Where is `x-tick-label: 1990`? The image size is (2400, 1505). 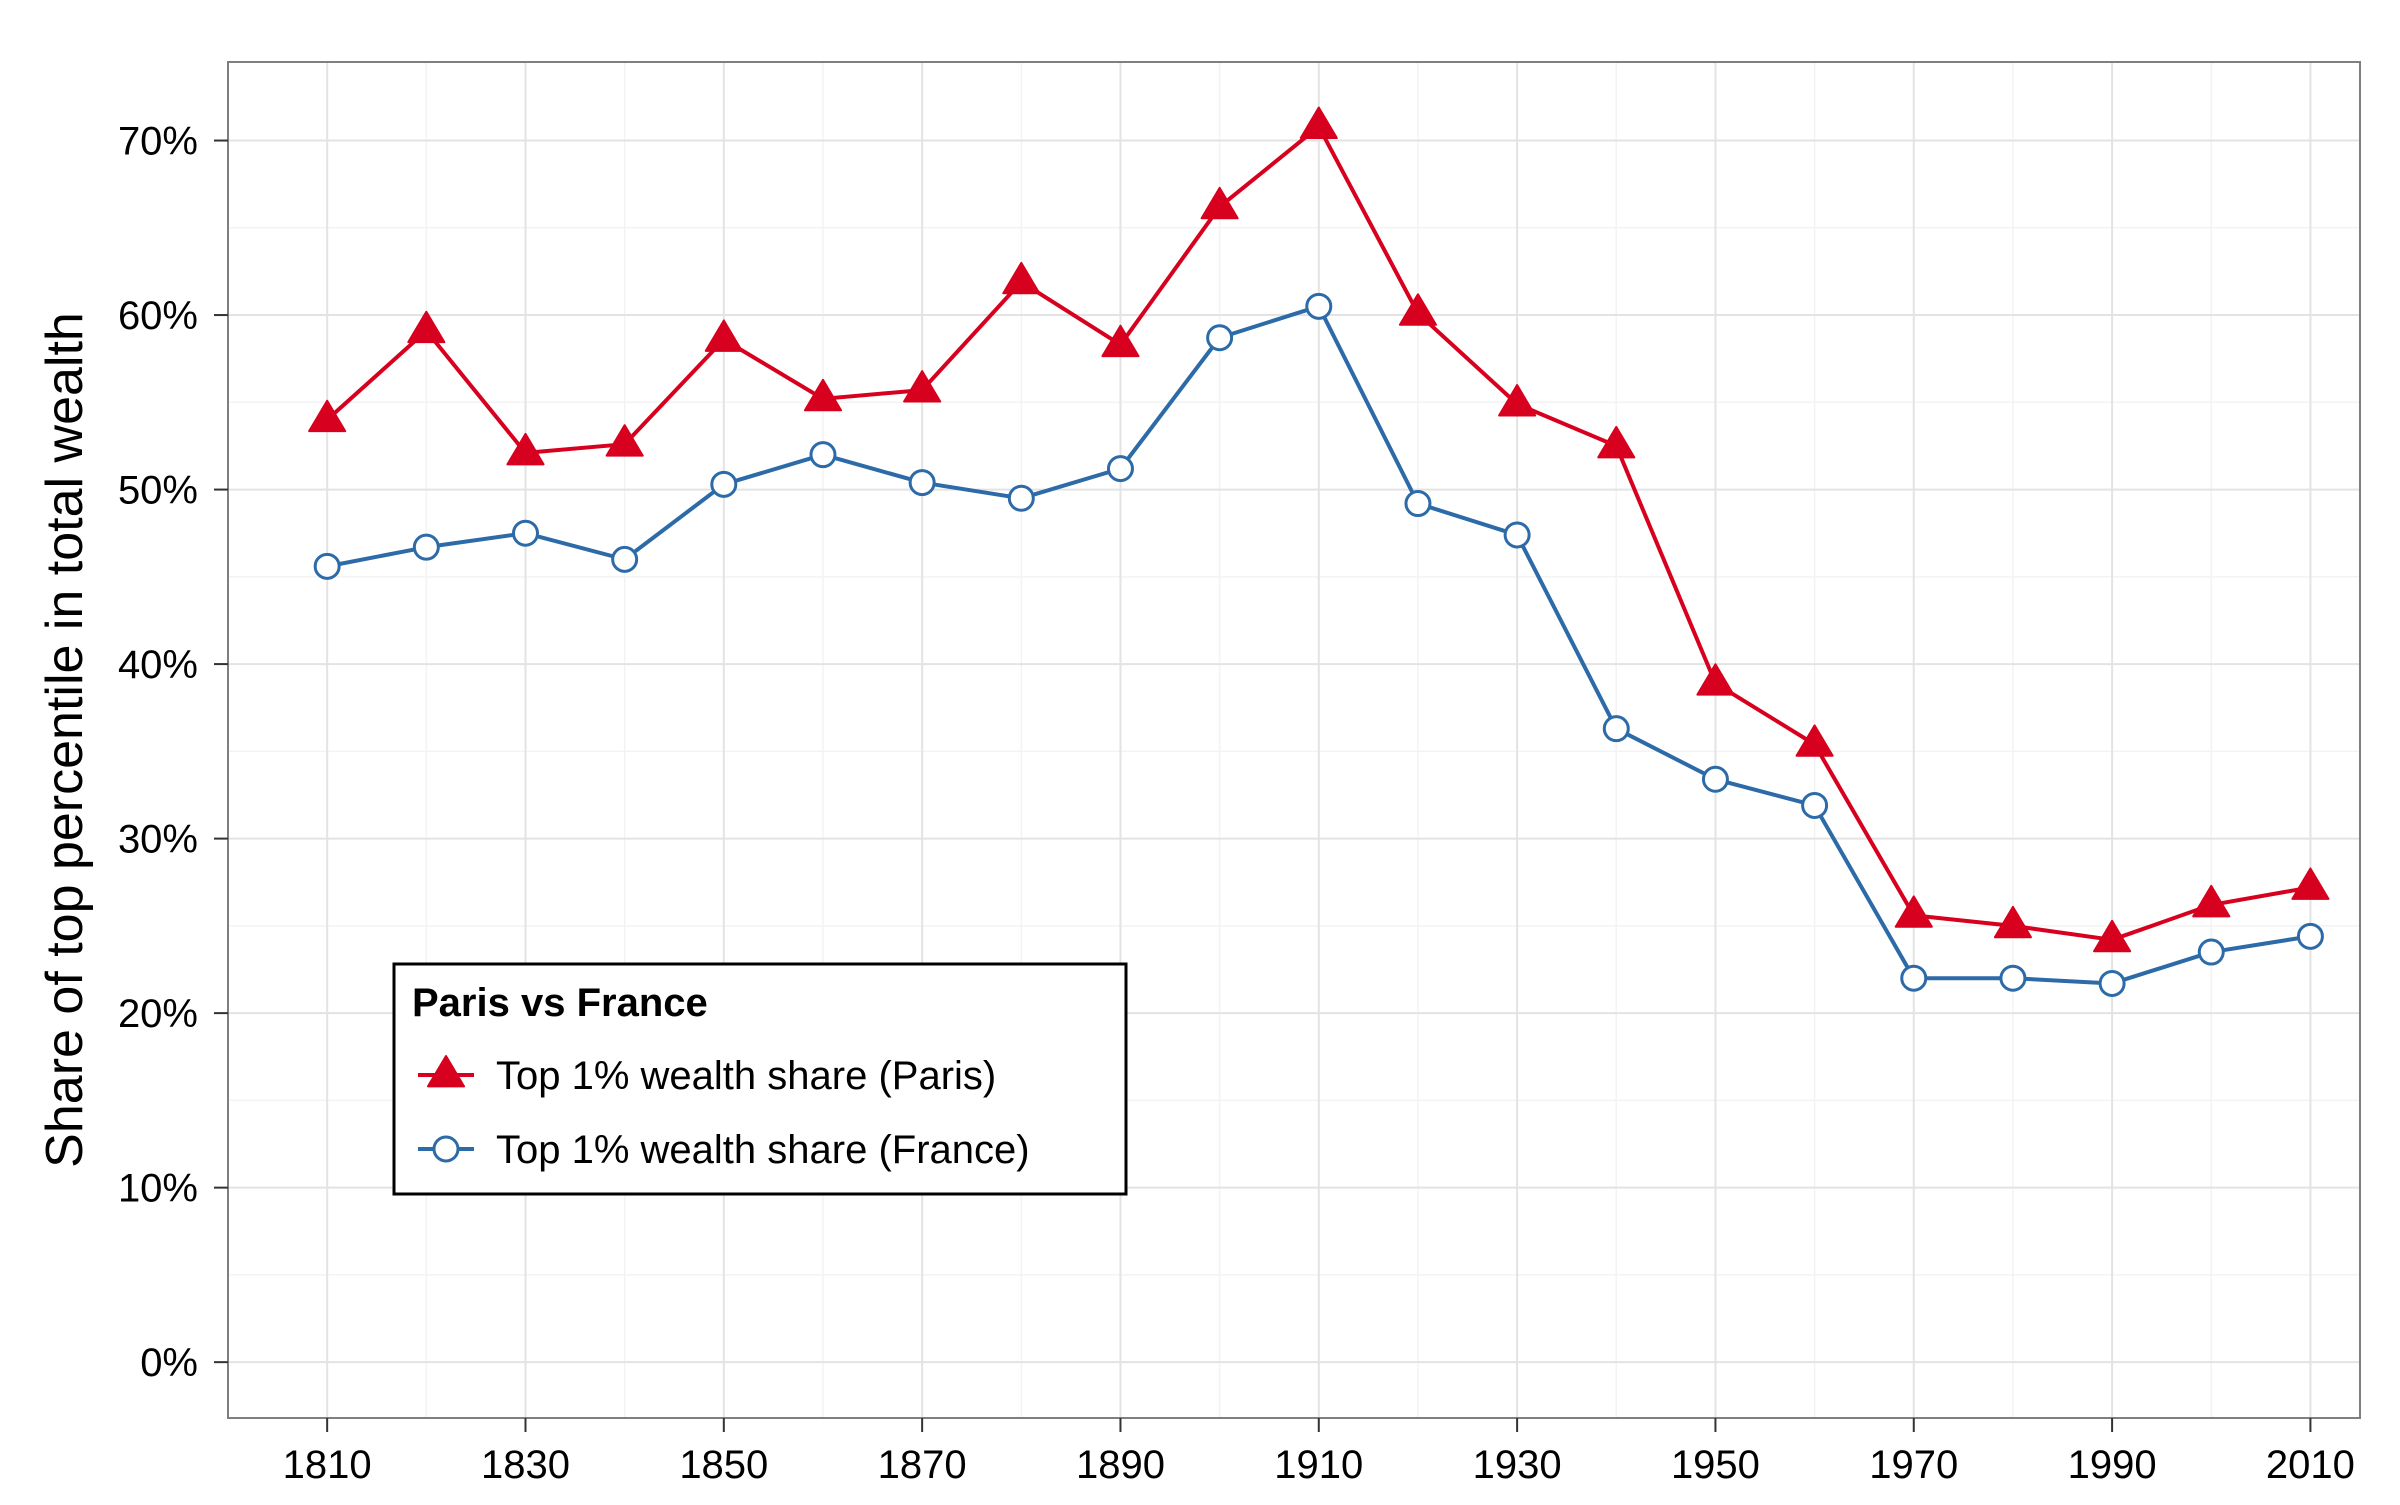
x-tick-label: 1990 is located at coordinates (2112, 1465).